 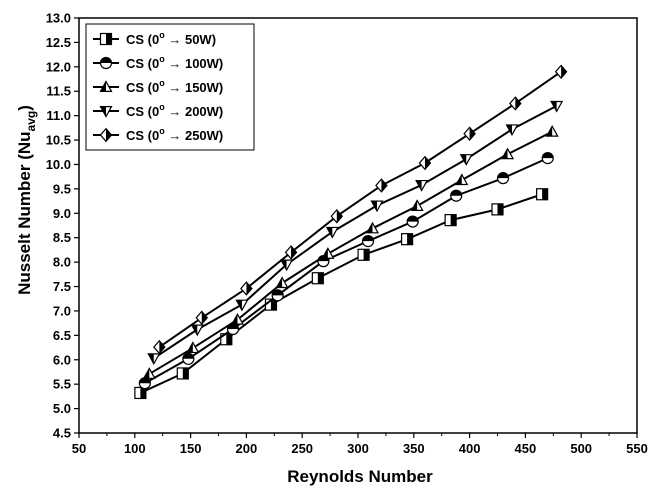 I want to click on y-tick-label: 7.0, so click(x=62, y=310).